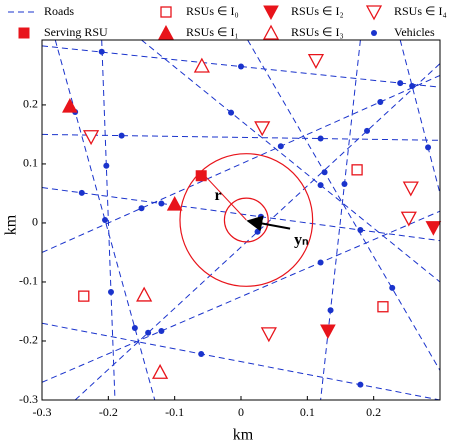  I want to click on legend-label: RSUs ∈ I₃, so click(317, 32).